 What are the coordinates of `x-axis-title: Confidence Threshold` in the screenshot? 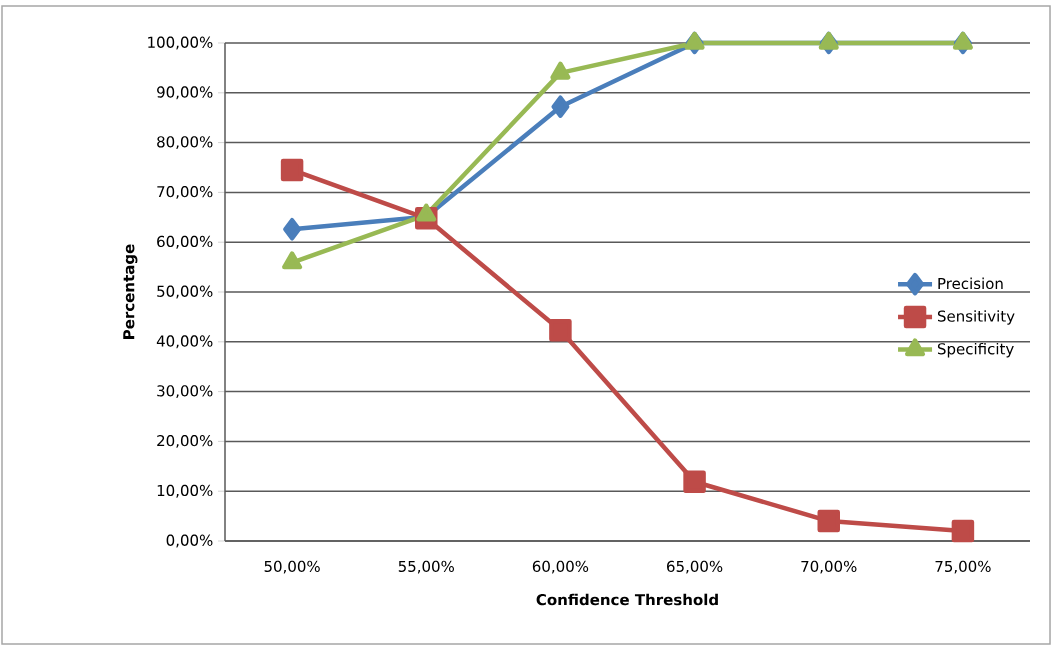 It's located at (627, 599).